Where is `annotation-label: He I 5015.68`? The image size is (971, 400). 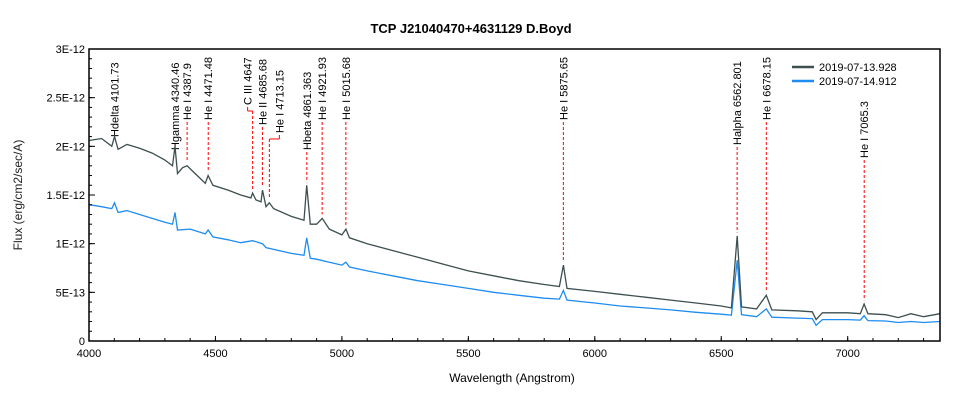 annotation-label: He I 5015.68 is located at coordinates (347, 88).